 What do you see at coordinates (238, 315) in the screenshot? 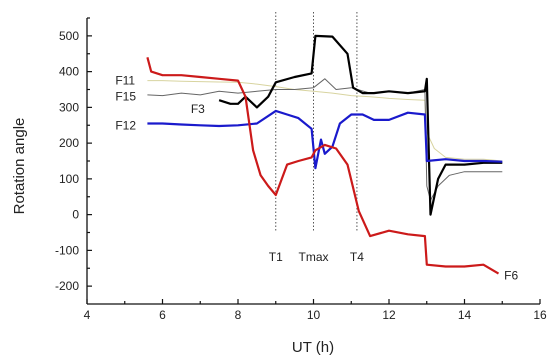
I see `x-tick-label: 8` at bounding box center [238, 315].